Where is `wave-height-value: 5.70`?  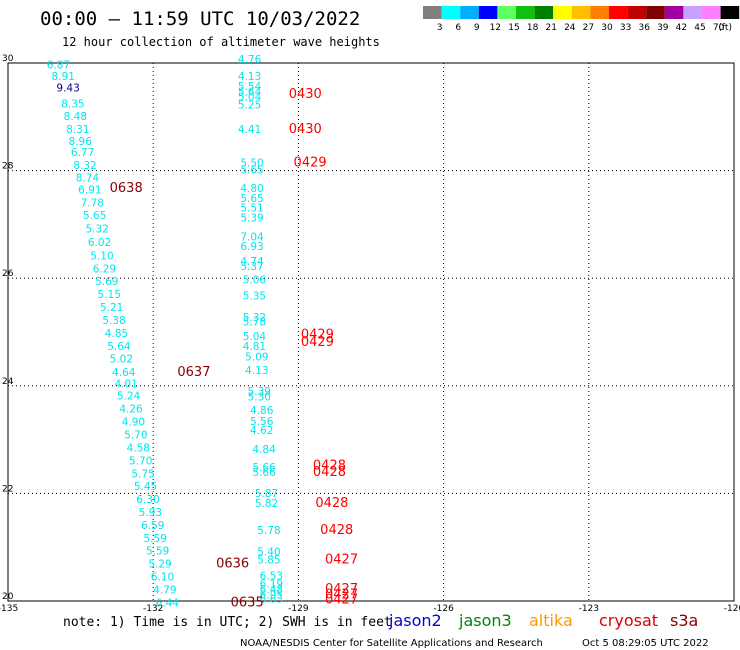
wave-height-value: 5.70 is located at coordinates (140, 461).